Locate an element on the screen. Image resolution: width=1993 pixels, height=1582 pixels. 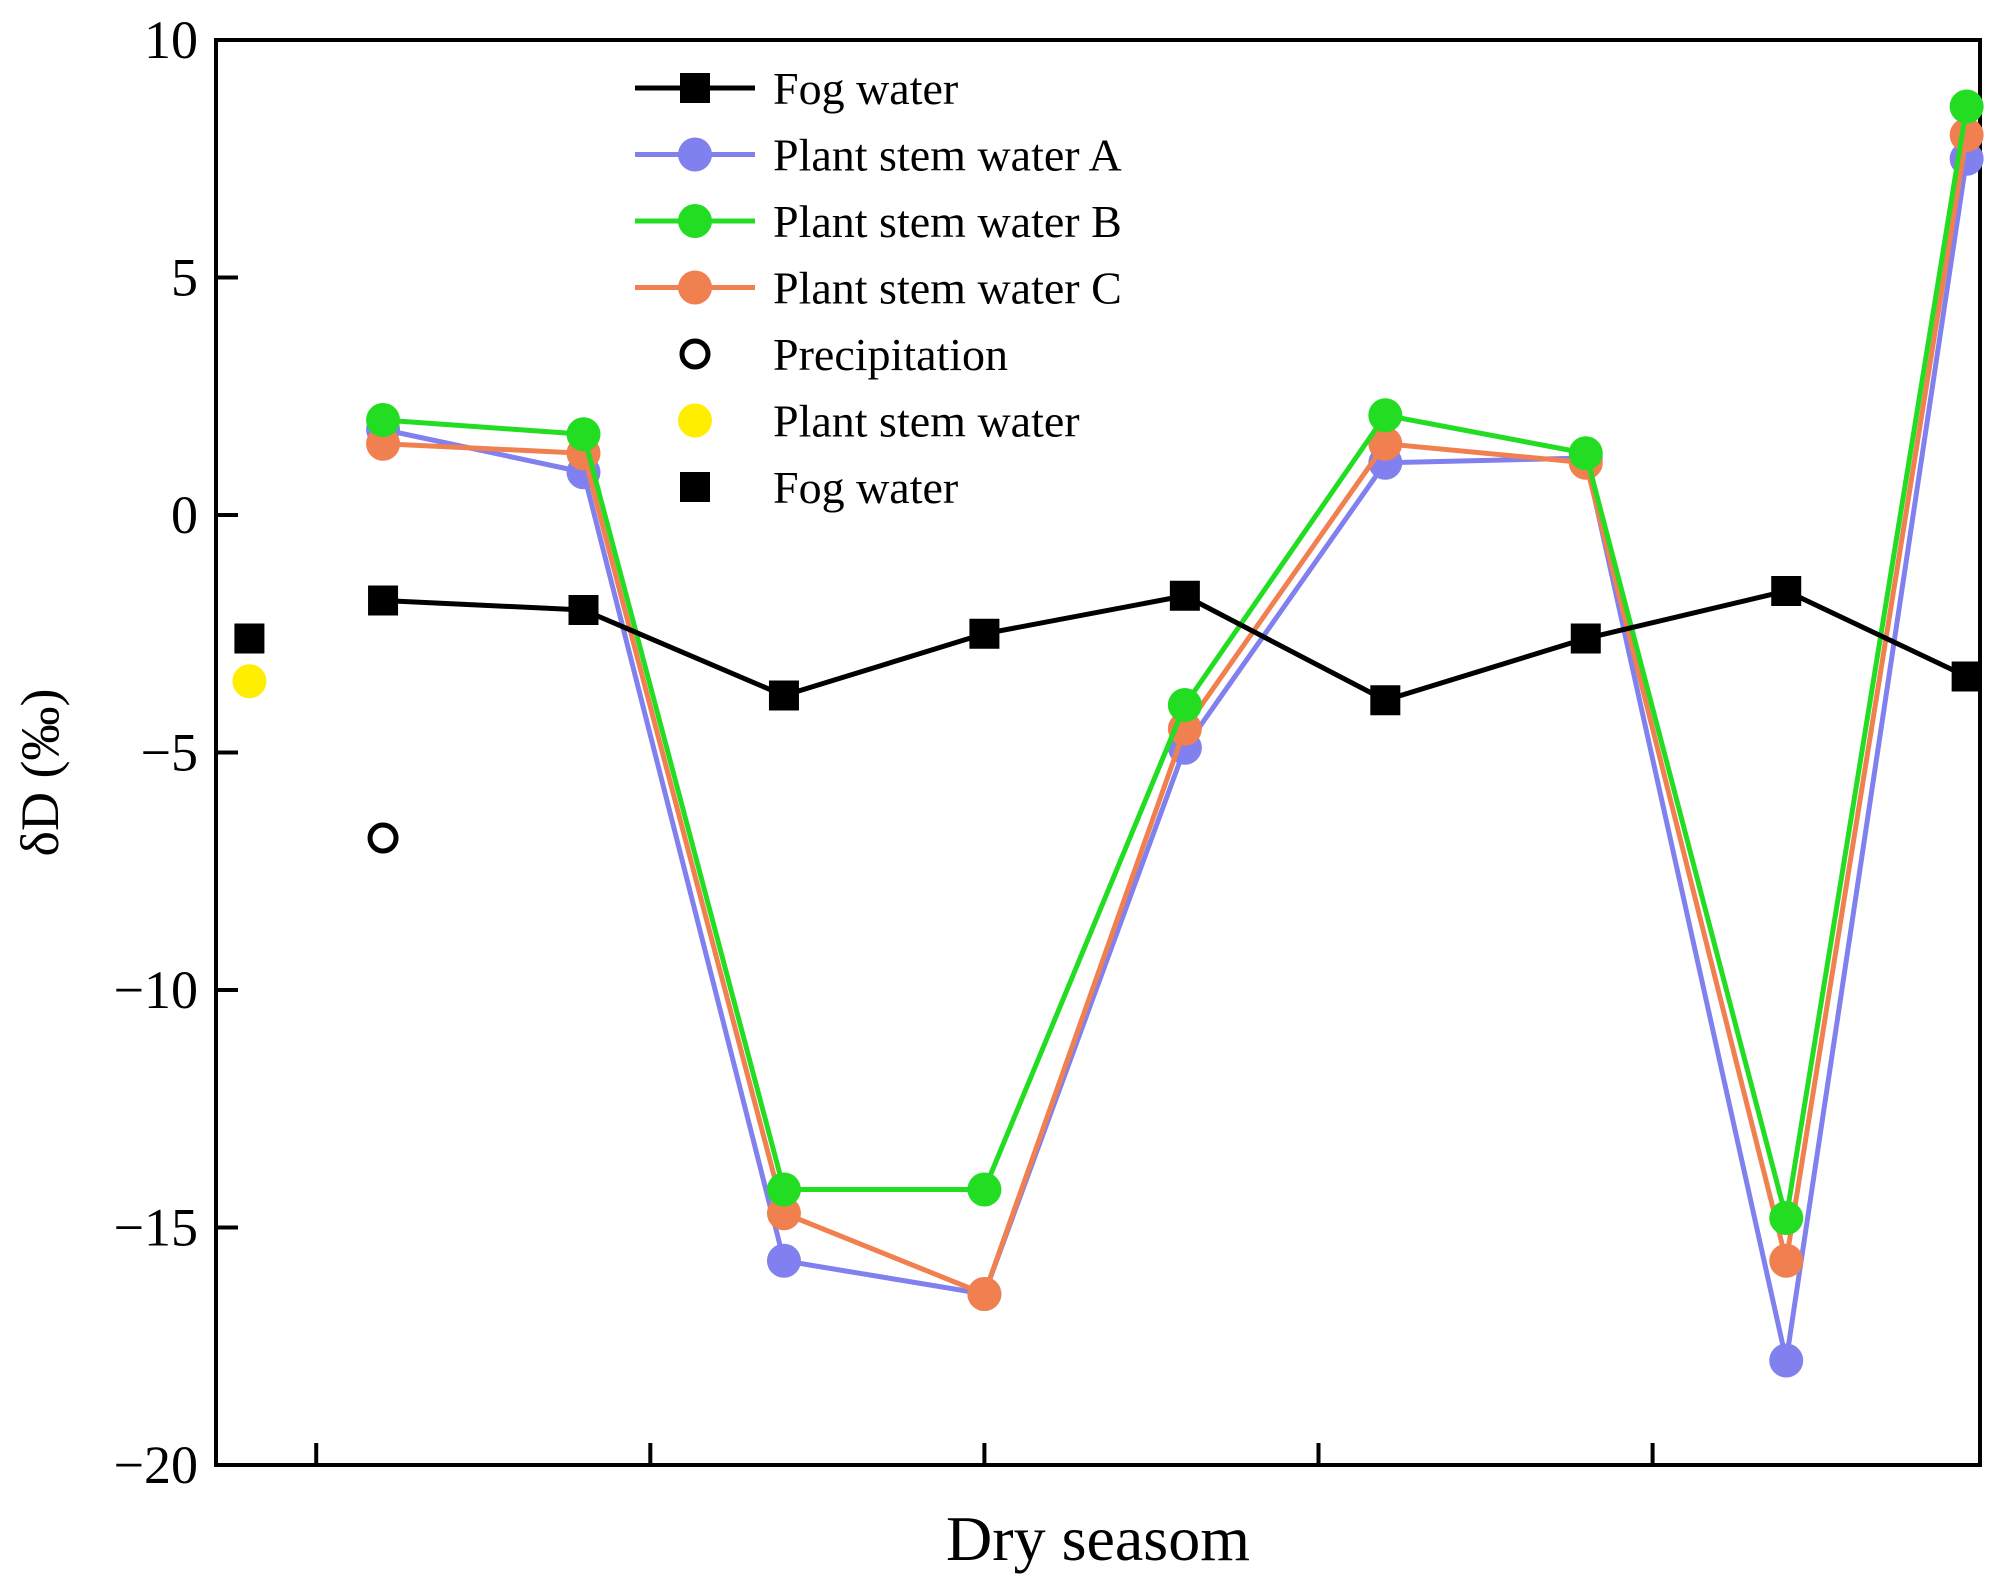
legend-entry: Plant stem water is located at coordinates (879, 421).